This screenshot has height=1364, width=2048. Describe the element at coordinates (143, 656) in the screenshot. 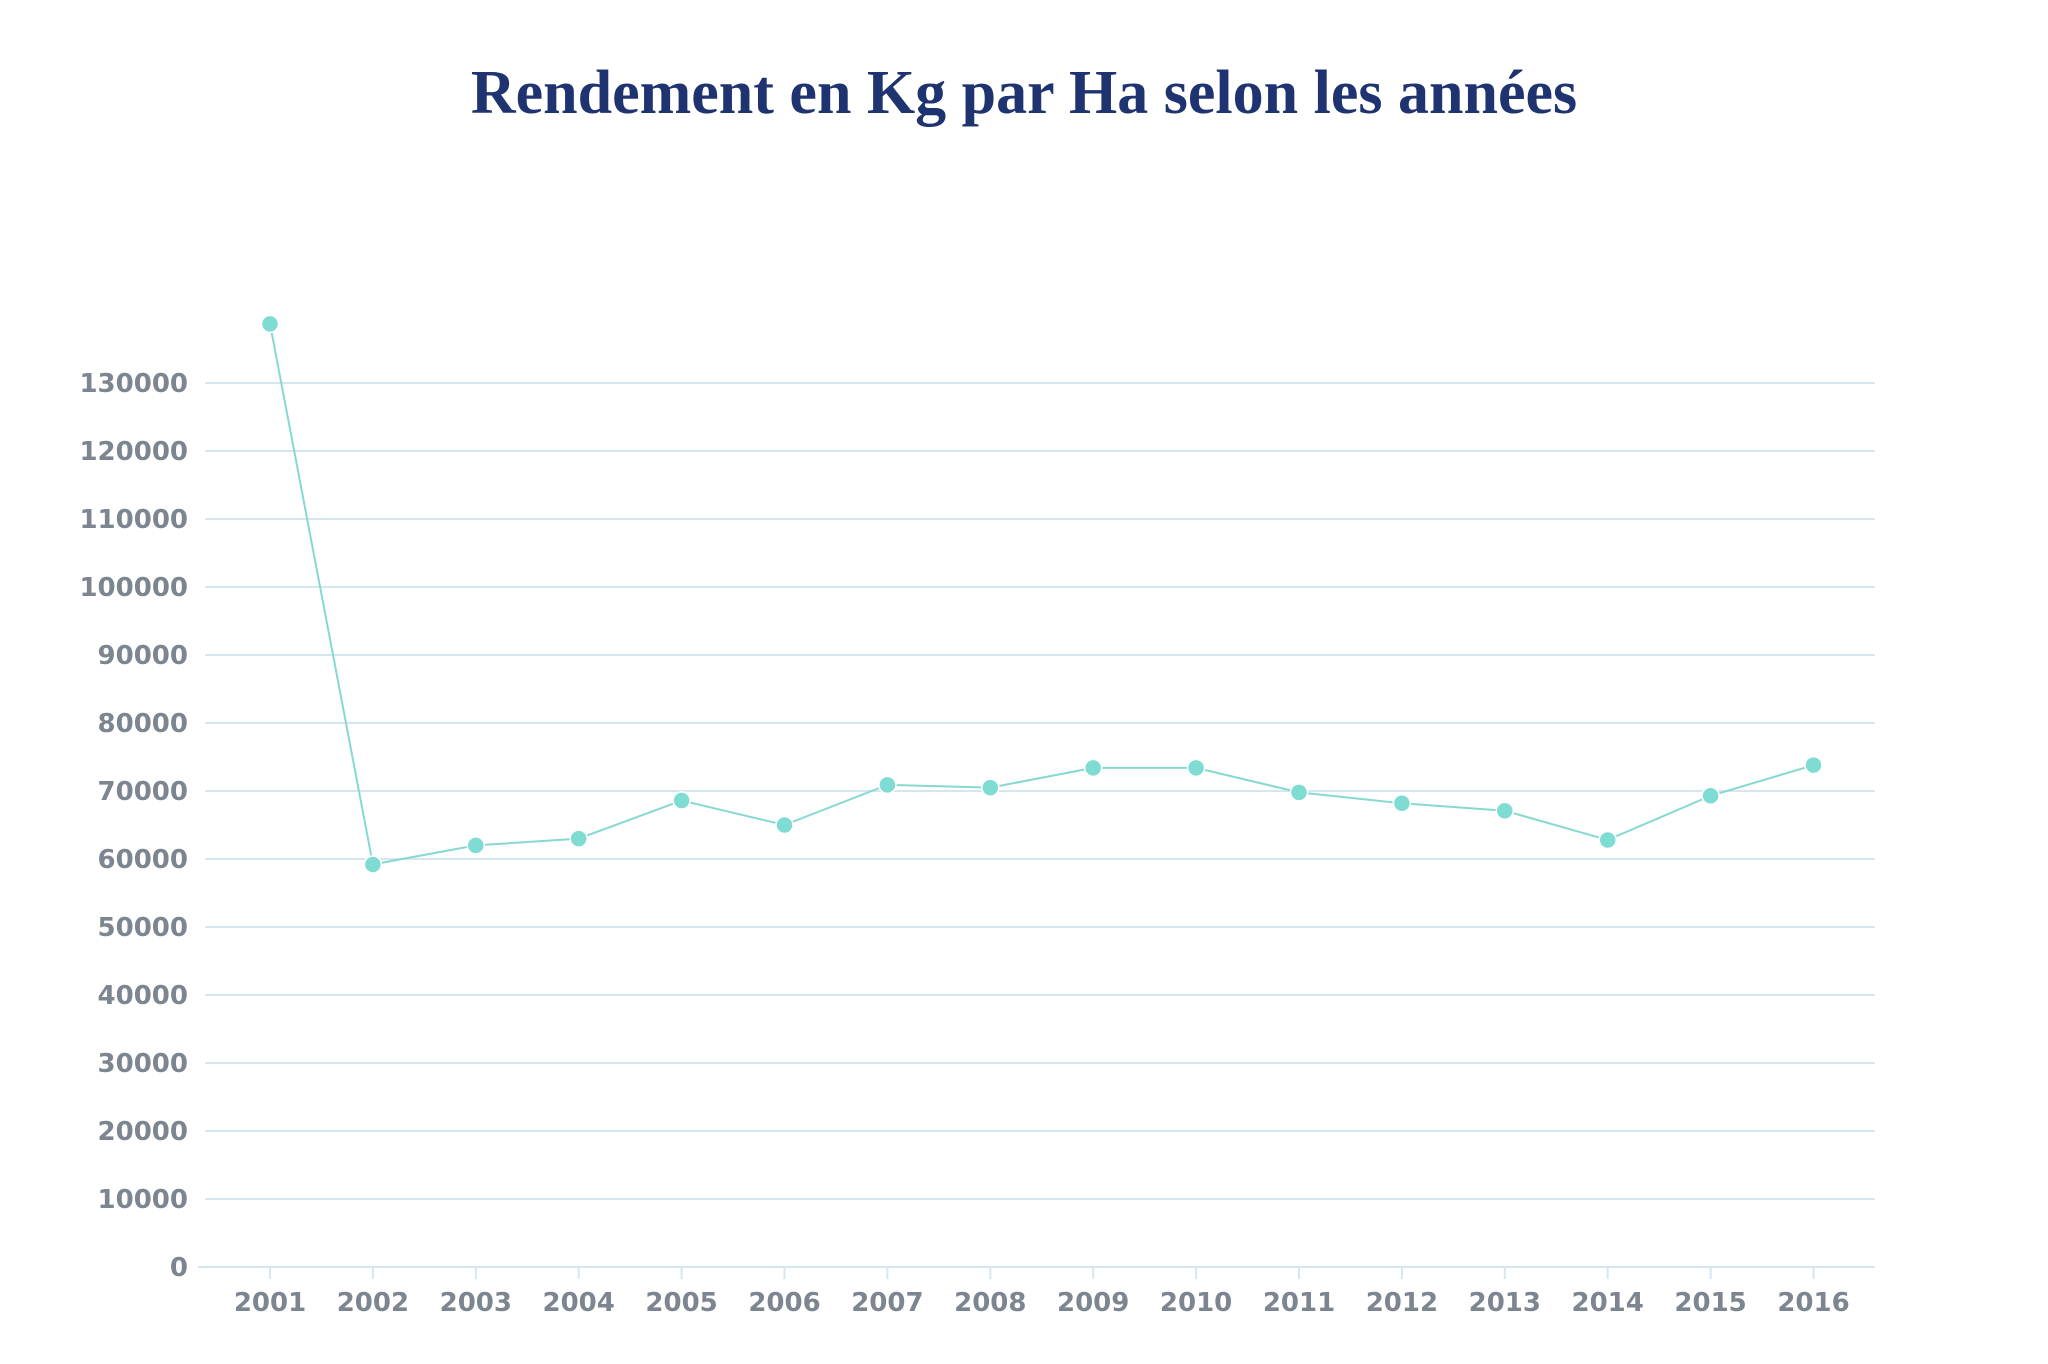

I see `y-tick-label: 90000` at that location.